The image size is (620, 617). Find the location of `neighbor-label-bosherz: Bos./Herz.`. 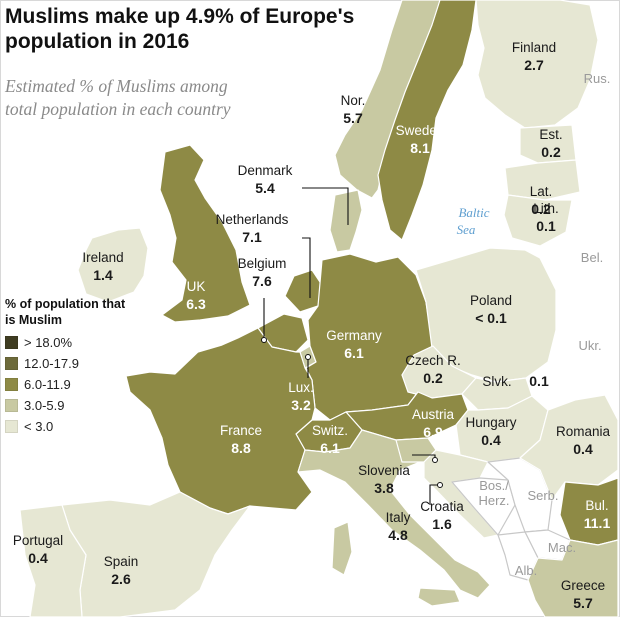

neighbor-label-bosherz: Bos./Herz. is located at coordinates (493, 493).